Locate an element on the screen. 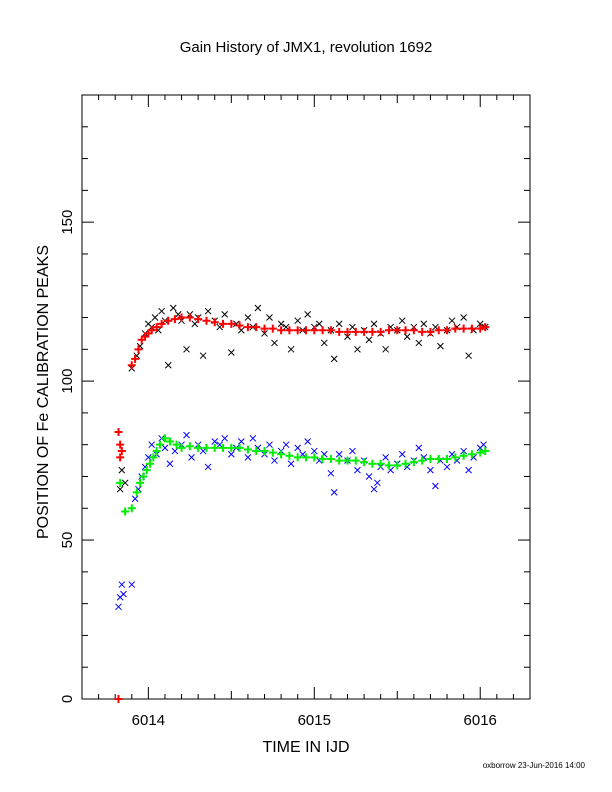 The image size is (612, 792). black_scatter-series is located at coordinates (302, 398).